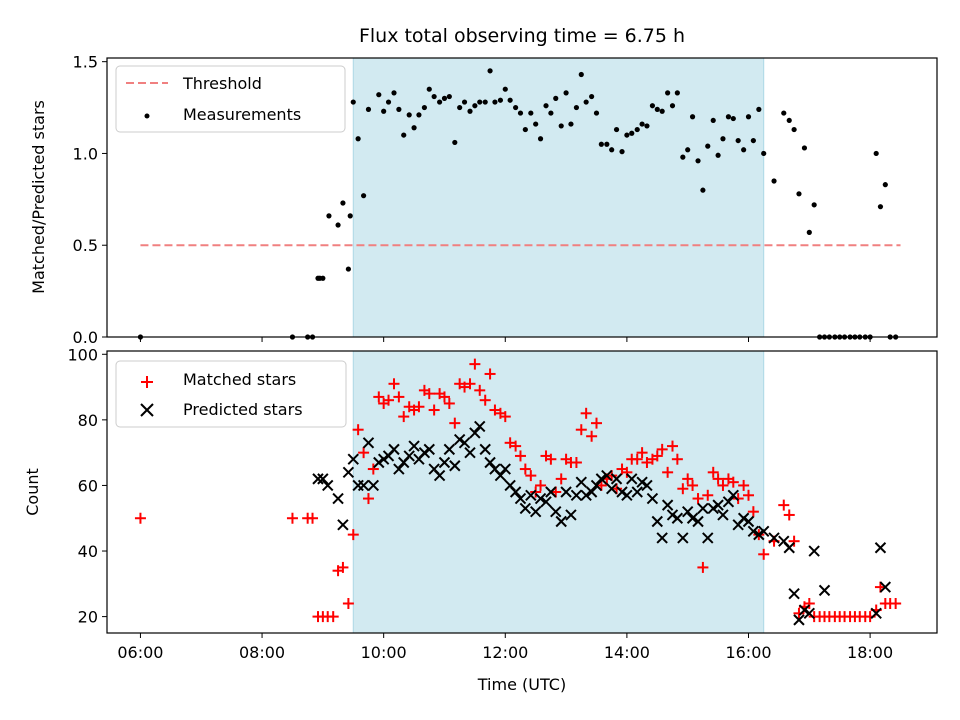 The height and width of the screenshot is (720, 960). I want to click on legend-predicted-swatch, so click(147, 410).